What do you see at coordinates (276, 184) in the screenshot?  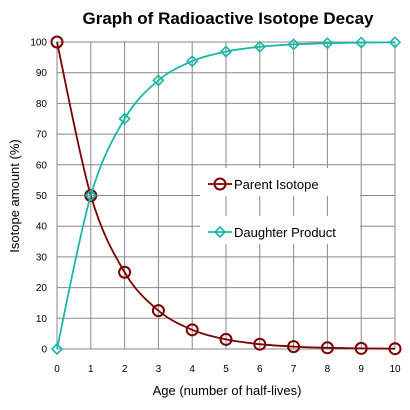 I see `parent-isotope-legend-label: Parent Isotope` at bounding box center [276, 184].